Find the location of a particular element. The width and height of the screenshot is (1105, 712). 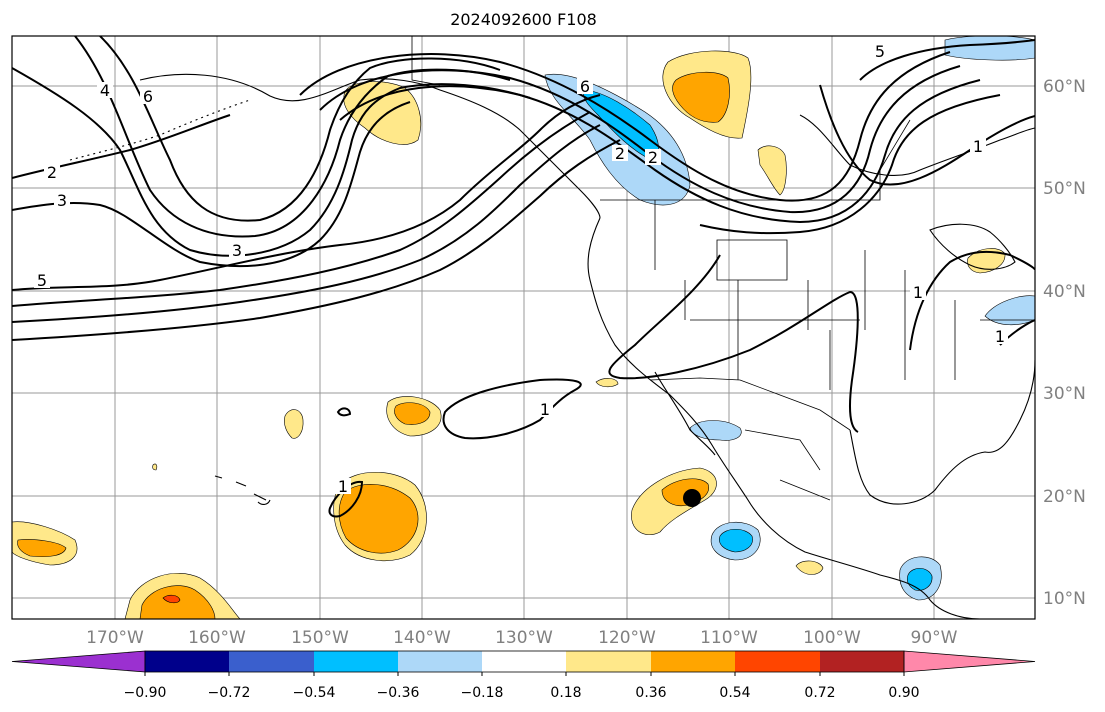

contour-label: 6 is located at coordinates (585, 86).